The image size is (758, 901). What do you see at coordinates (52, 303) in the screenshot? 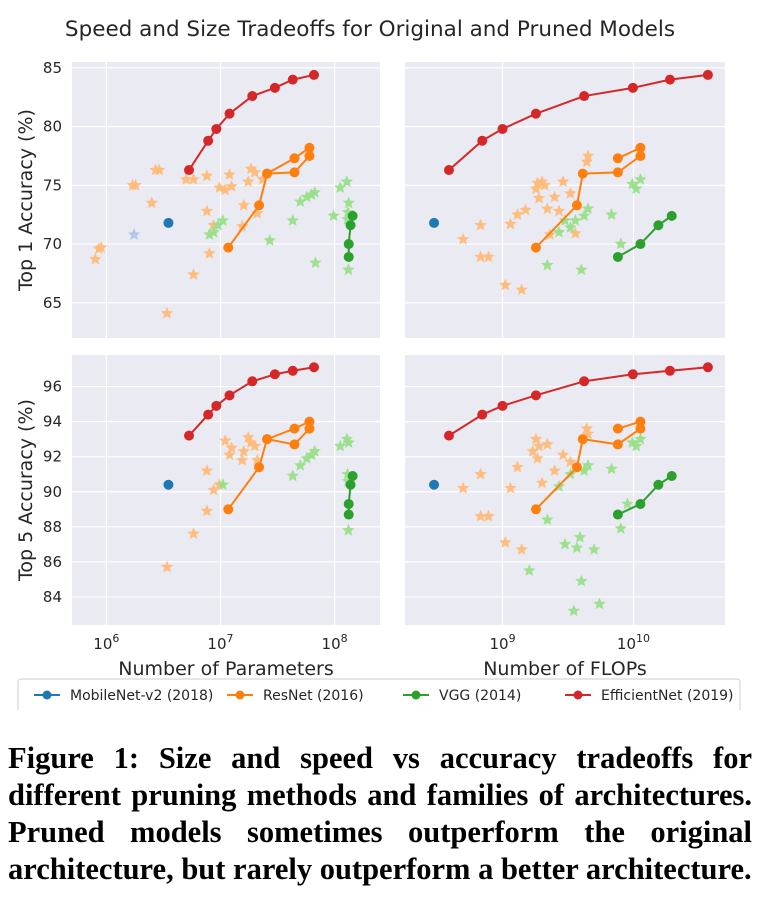
I see `y-tick-label: 65` at bounding box center [52, 303].